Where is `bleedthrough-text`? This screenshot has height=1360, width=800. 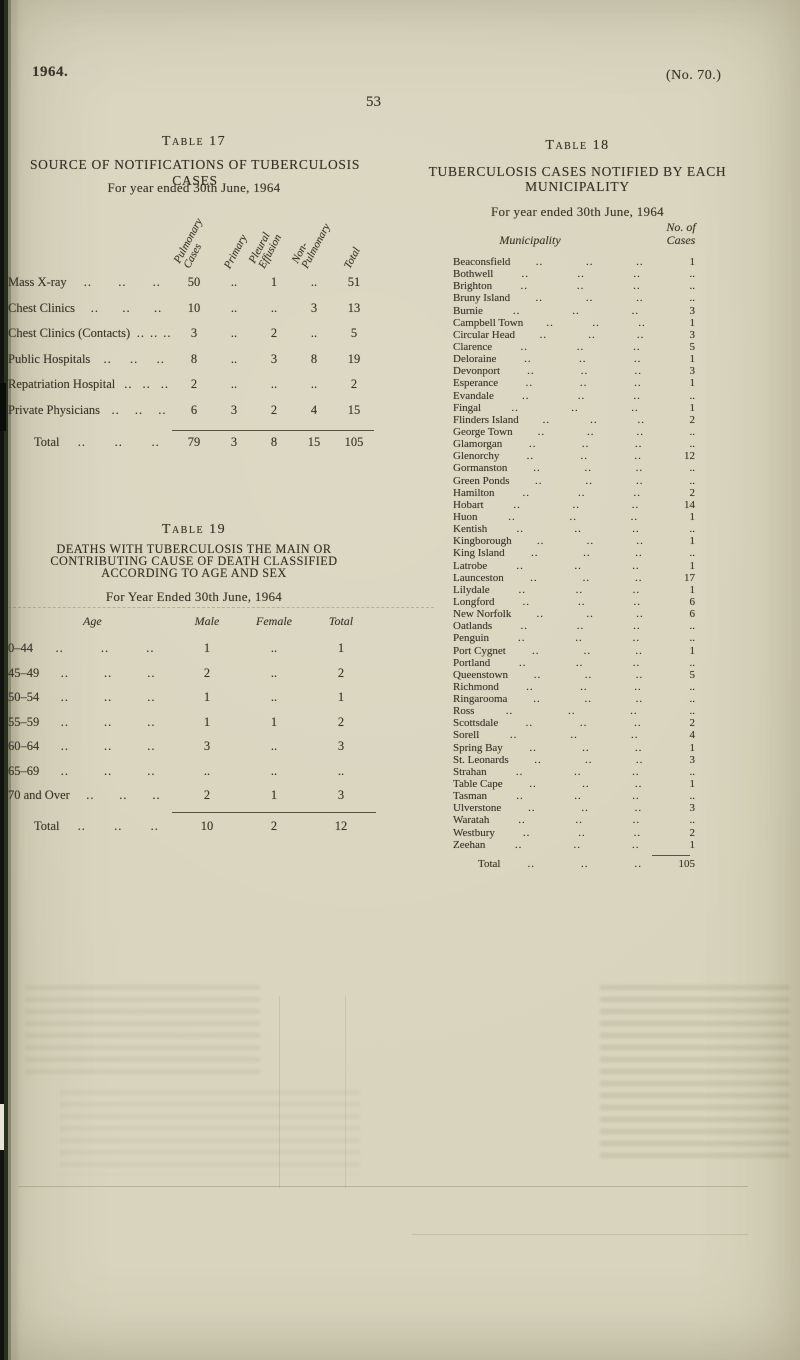
bleedthrough-text is located at coordinates (695, 1075).